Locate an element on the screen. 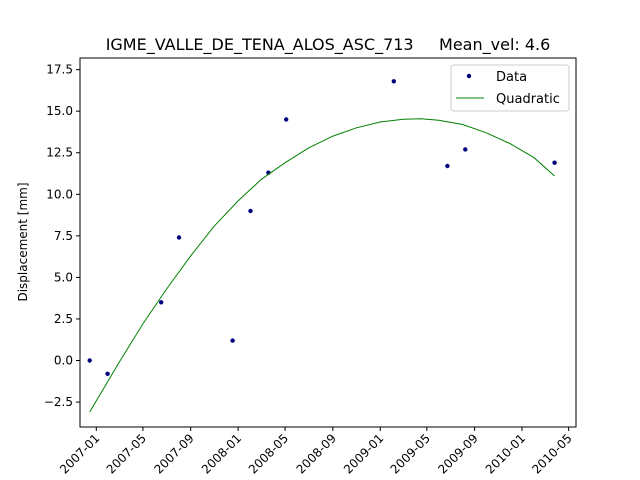  x-tick-label: 2009-05 is located at coordinates (410, 453).